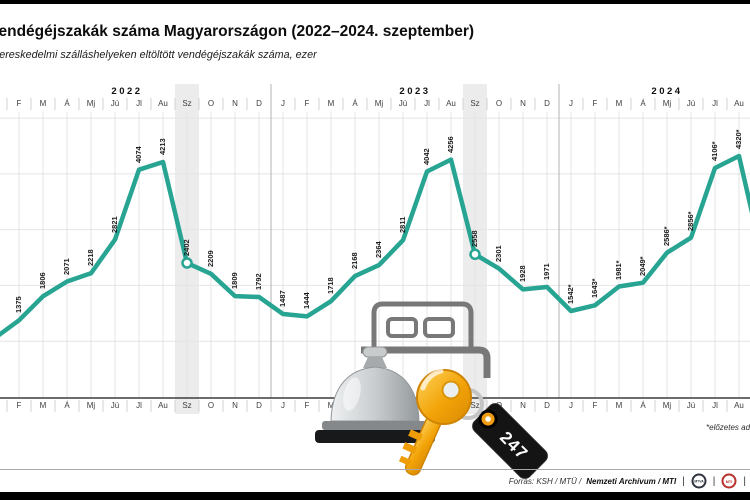  Describe the element at coordinates (666, 236) in the screenshot. I see `value-label: 2586*` at that location.